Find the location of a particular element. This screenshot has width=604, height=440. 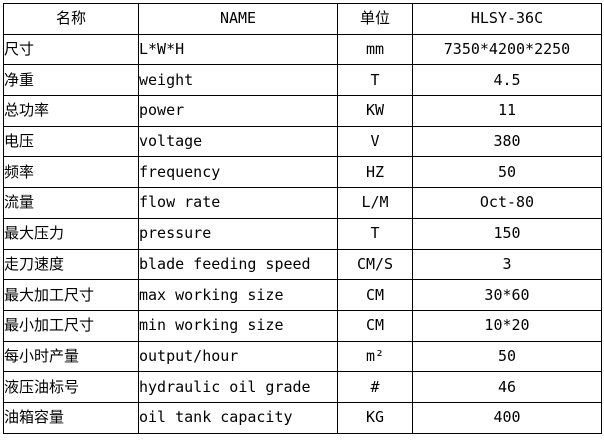

cell-unit: KW is located at coordinates (375, 111).